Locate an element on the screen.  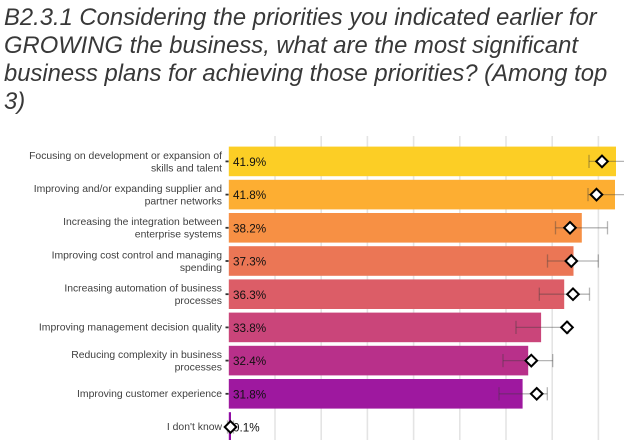
svg-text: 0.1% is located at coordinates (246, 428).